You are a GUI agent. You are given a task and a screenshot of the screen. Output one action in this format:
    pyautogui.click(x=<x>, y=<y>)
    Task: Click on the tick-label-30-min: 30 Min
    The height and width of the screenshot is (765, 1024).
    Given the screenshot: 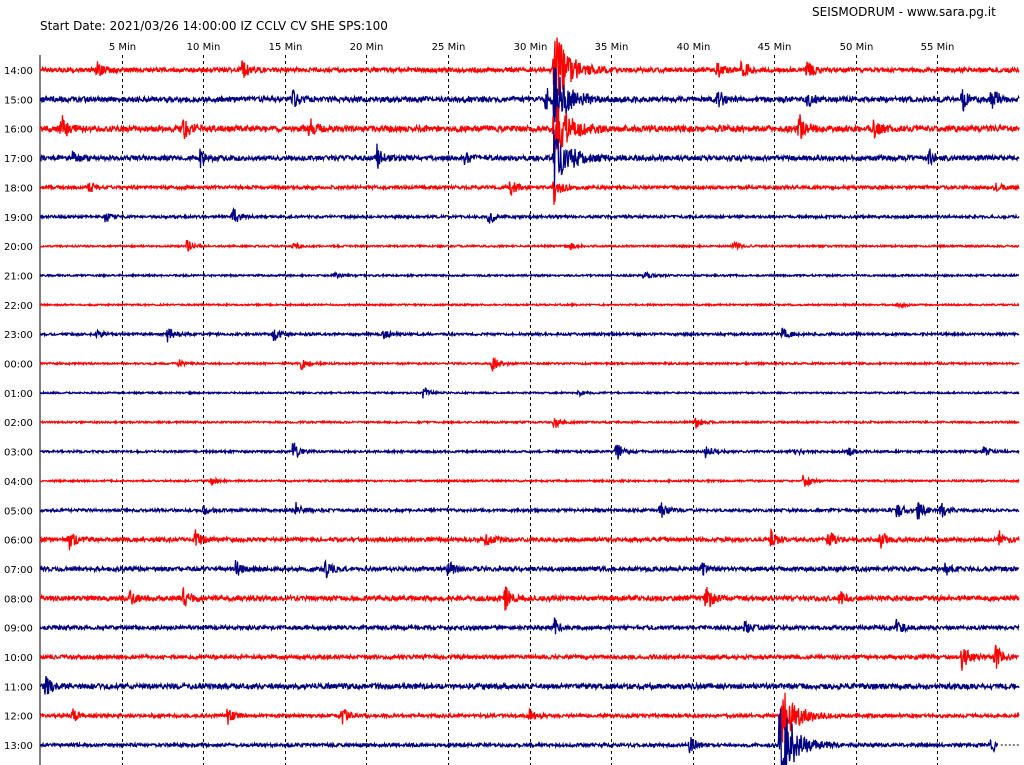 What is the action you would take?
    pyautogui.click(x=531, y=47)
    